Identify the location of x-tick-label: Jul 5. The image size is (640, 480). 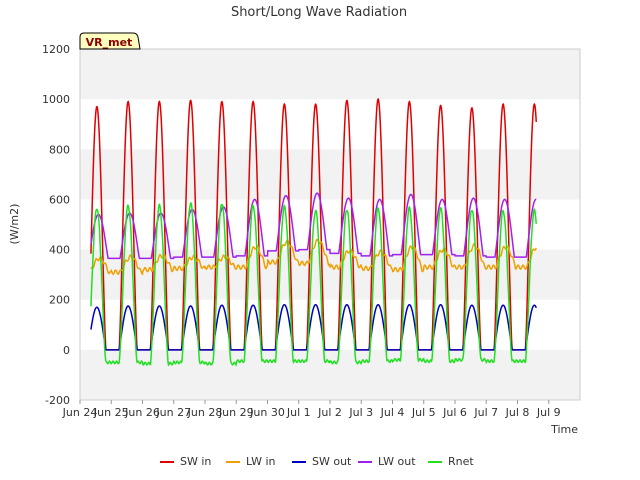
(423, 412).